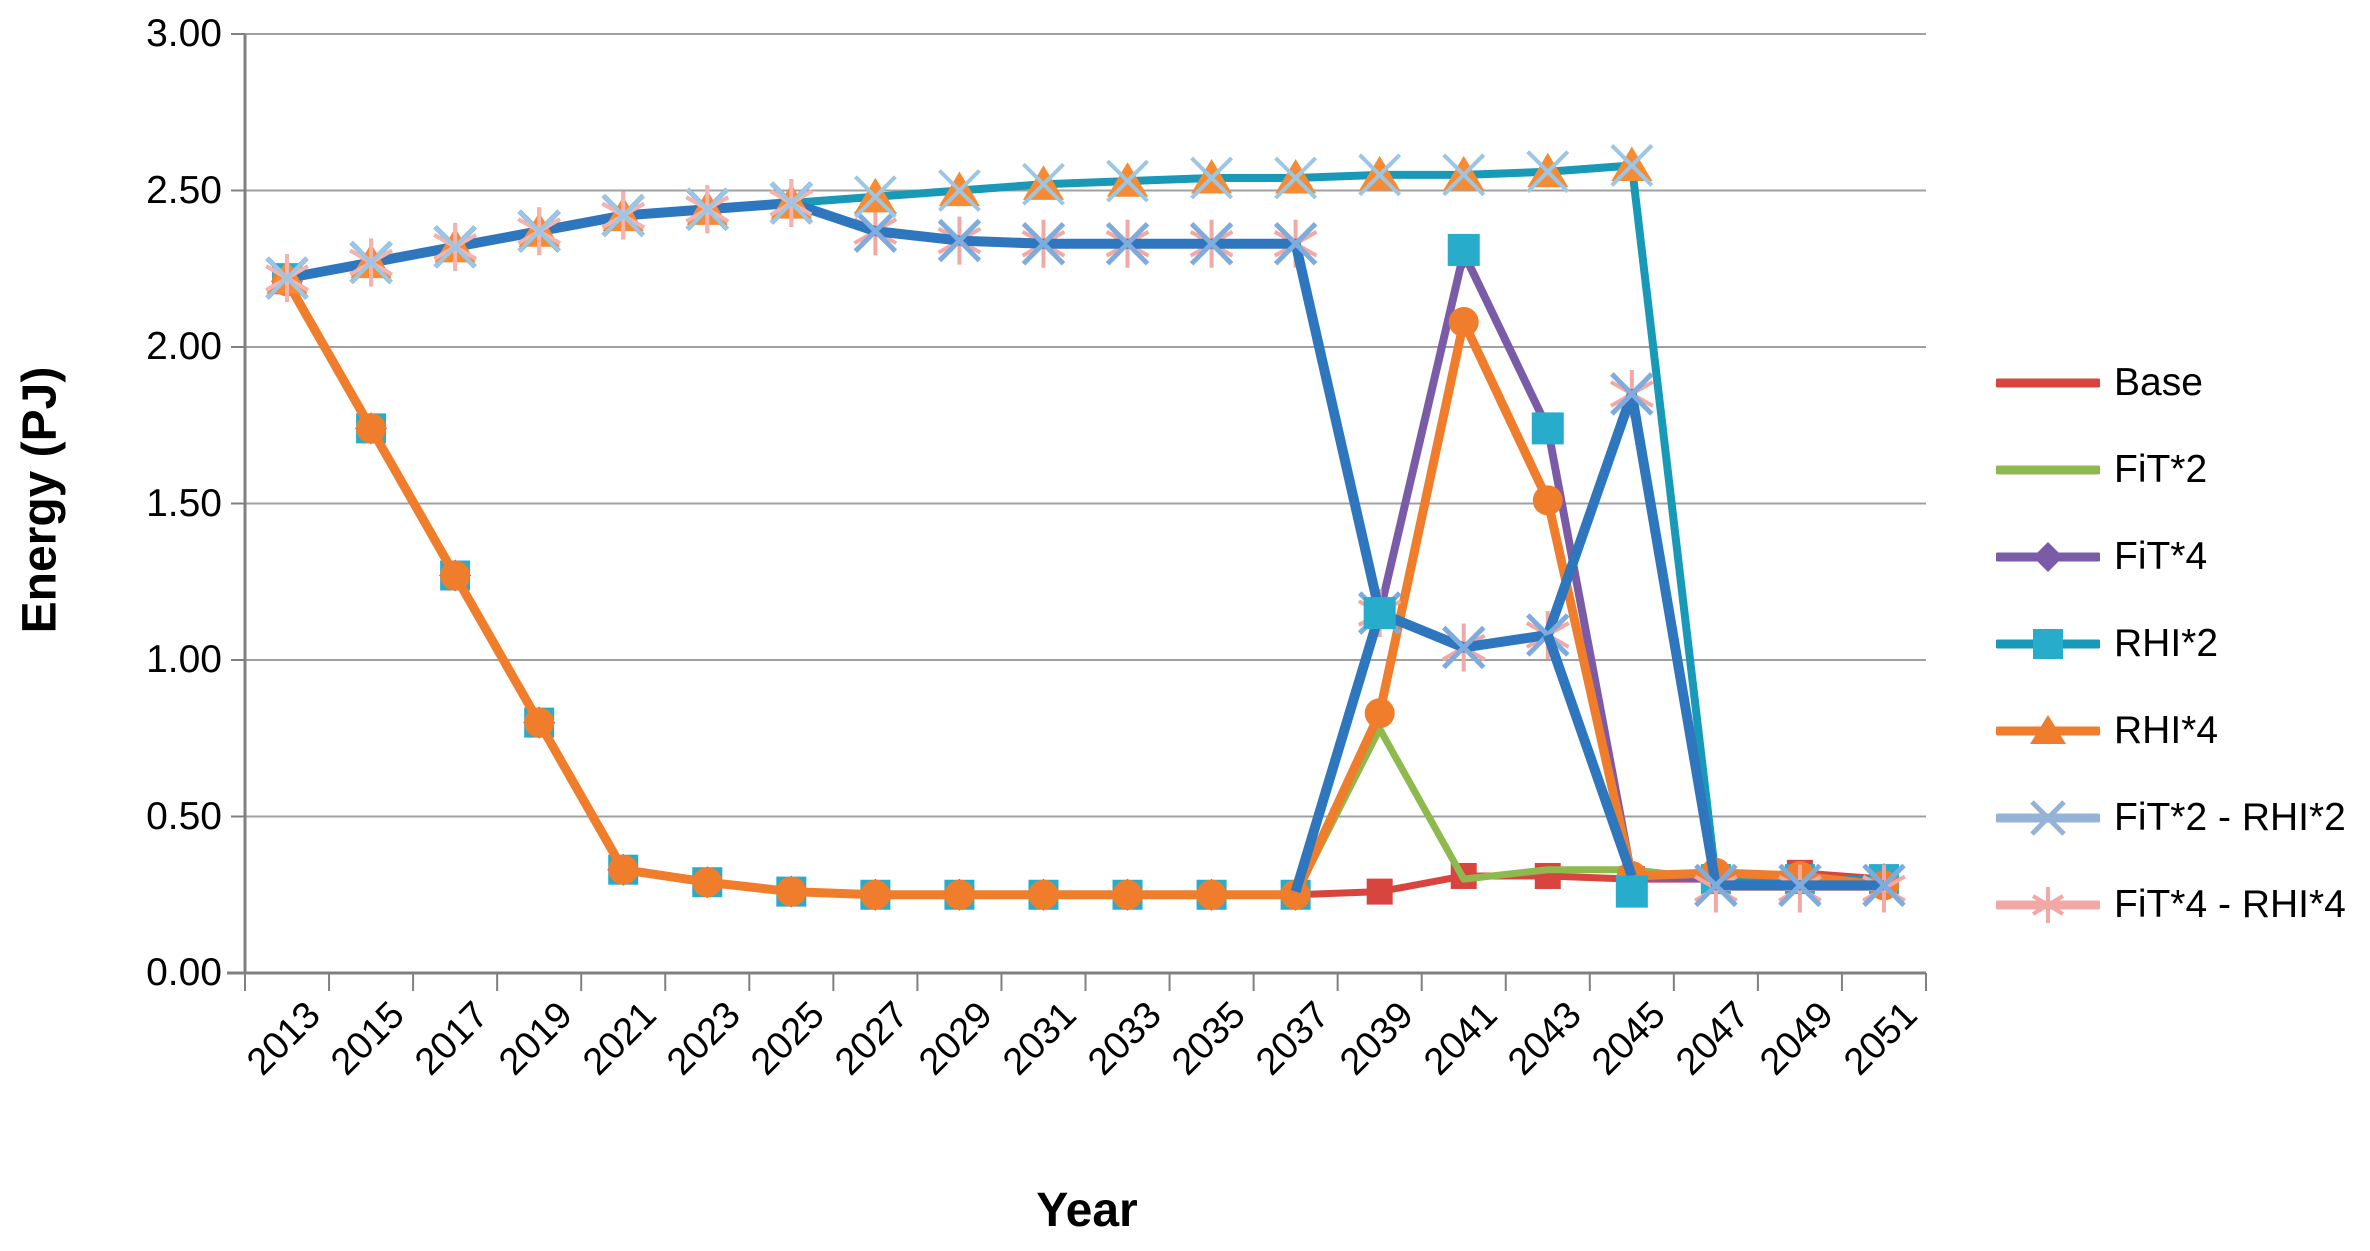 The width and height of the screenshot is (2370, 1251). Describe the element at coordinates (2048, 818) in the screenshot. I see `legend-swatch-x-icon` at that location.